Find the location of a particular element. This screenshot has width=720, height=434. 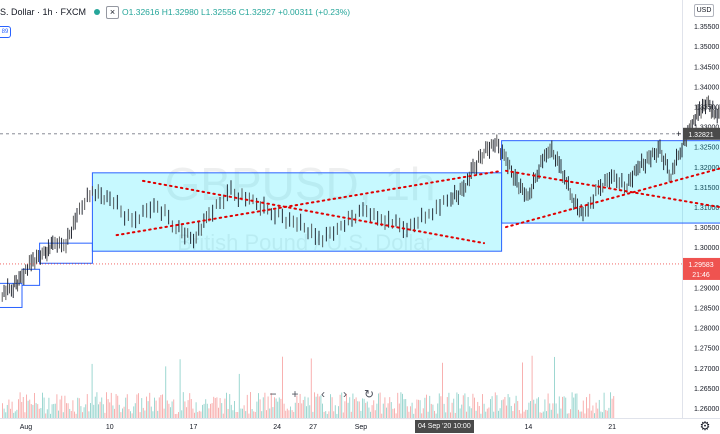

price-tick-label: 1.35500 is located at coordinates (706, 27).